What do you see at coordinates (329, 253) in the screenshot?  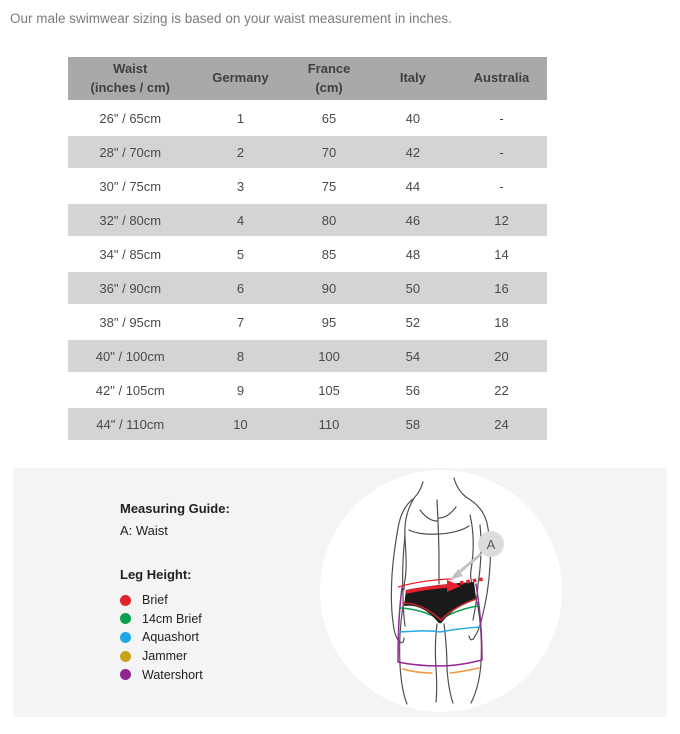 I see `table-cell: 85` at bounding box center [329, 253].